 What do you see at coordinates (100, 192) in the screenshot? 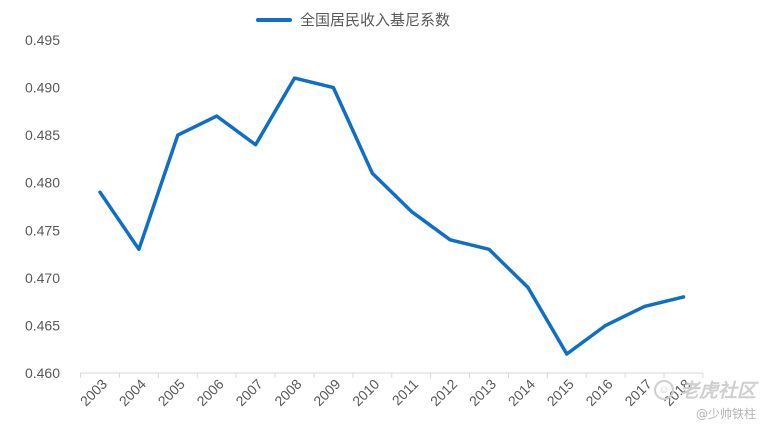
I see `data-point-2003` at bounding box center [100, 192].